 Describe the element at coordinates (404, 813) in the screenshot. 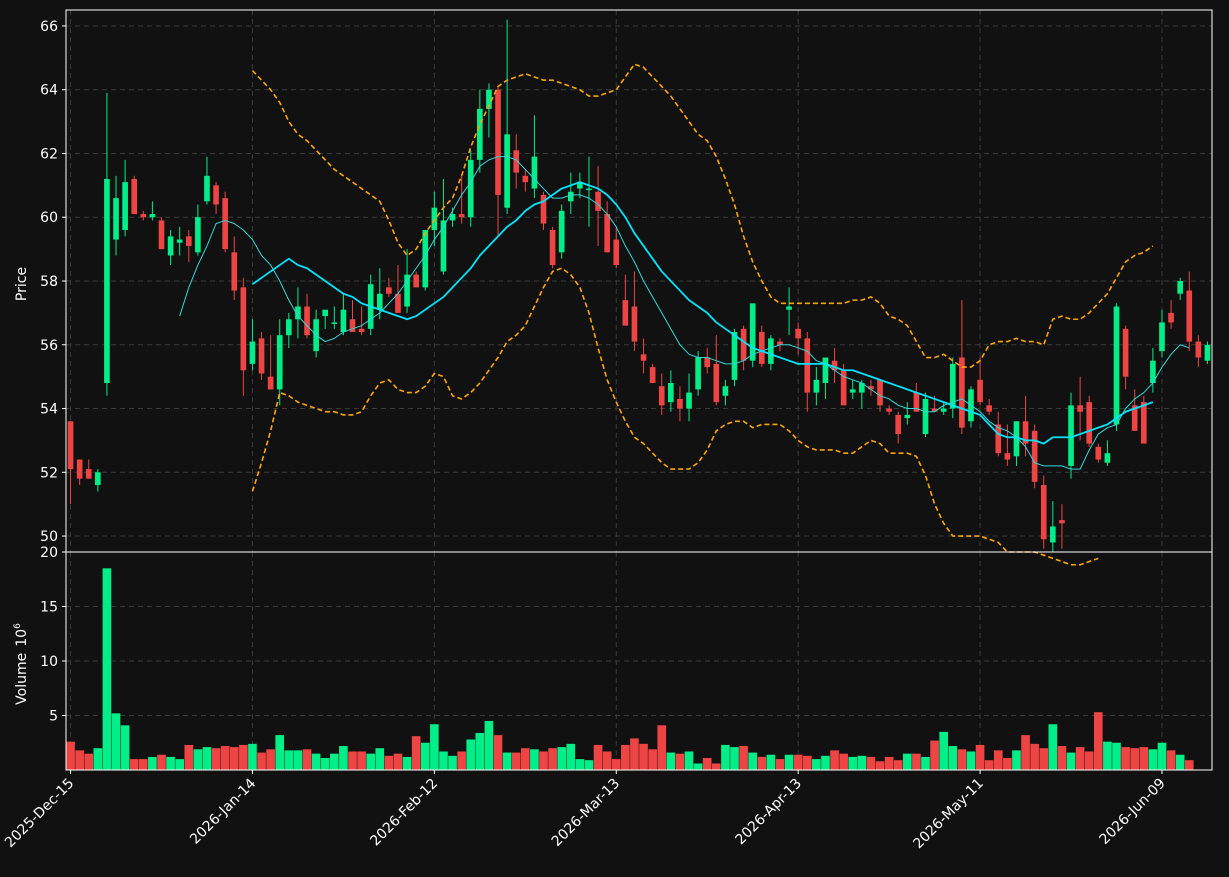

I see `x-tick-label: 2026-Feb-12` at that location.